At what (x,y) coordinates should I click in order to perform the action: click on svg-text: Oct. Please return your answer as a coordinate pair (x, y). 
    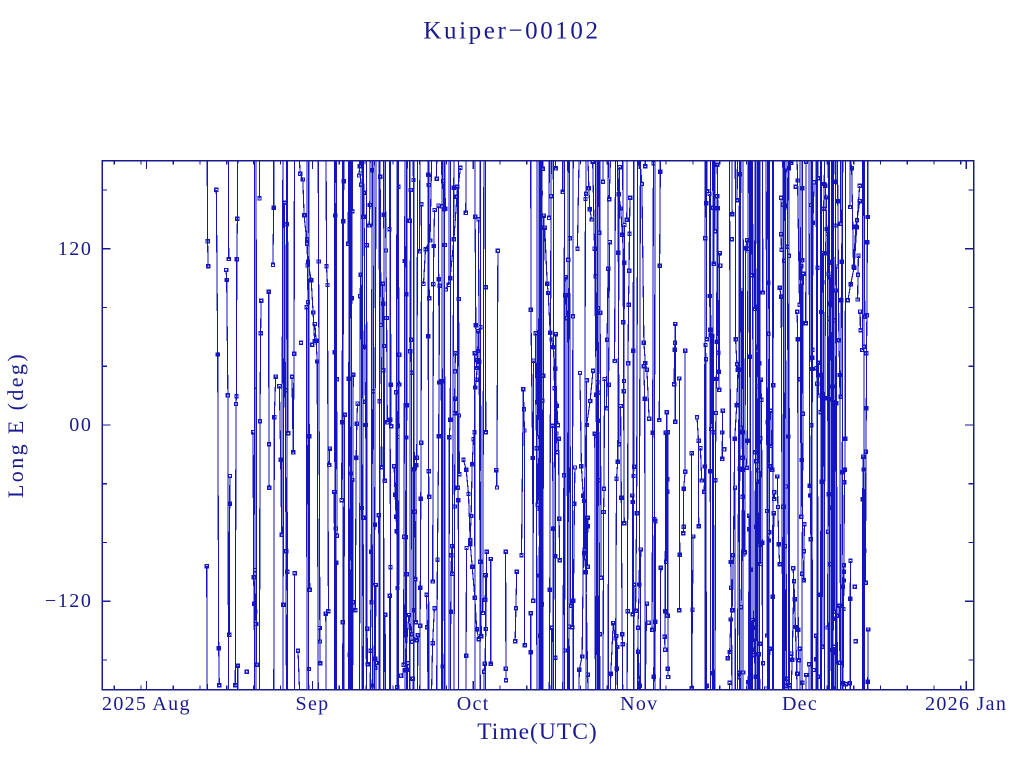
    Looking at the image, I should click on (473, 704).